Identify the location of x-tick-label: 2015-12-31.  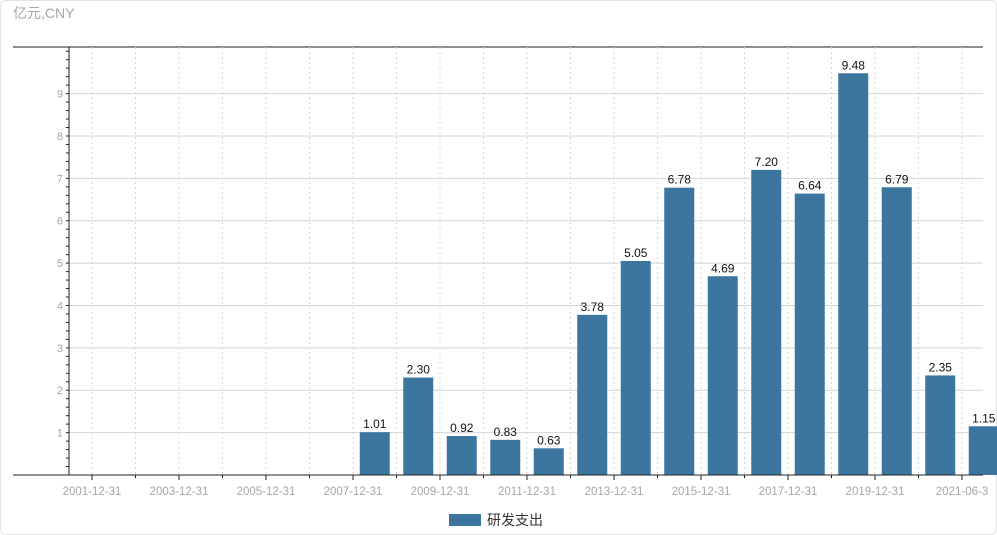
(701, 492).